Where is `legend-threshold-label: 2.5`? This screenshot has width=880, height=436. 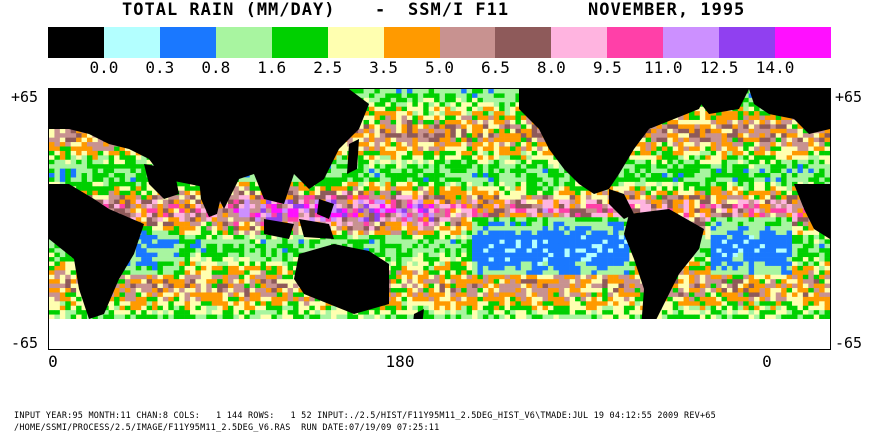
legend-threshold-label: 2.5 is located at coordinates (328, 67).